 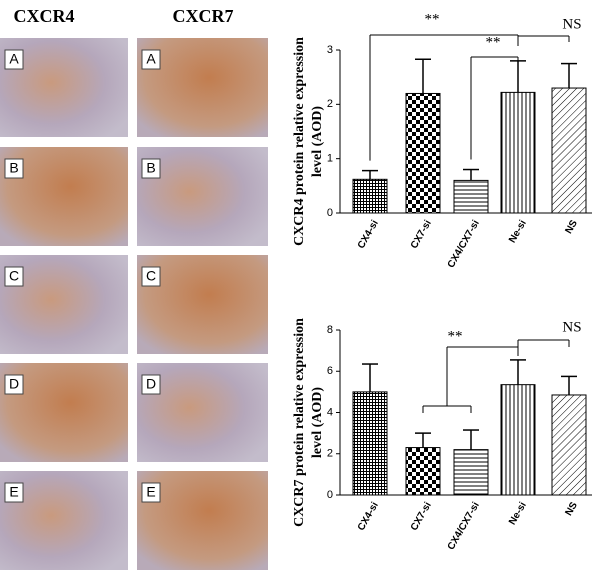 What do you see at coordinates (330, 50) in the screenshot?
I see `y-tick-label: 3` at bounding box center [330, 50].